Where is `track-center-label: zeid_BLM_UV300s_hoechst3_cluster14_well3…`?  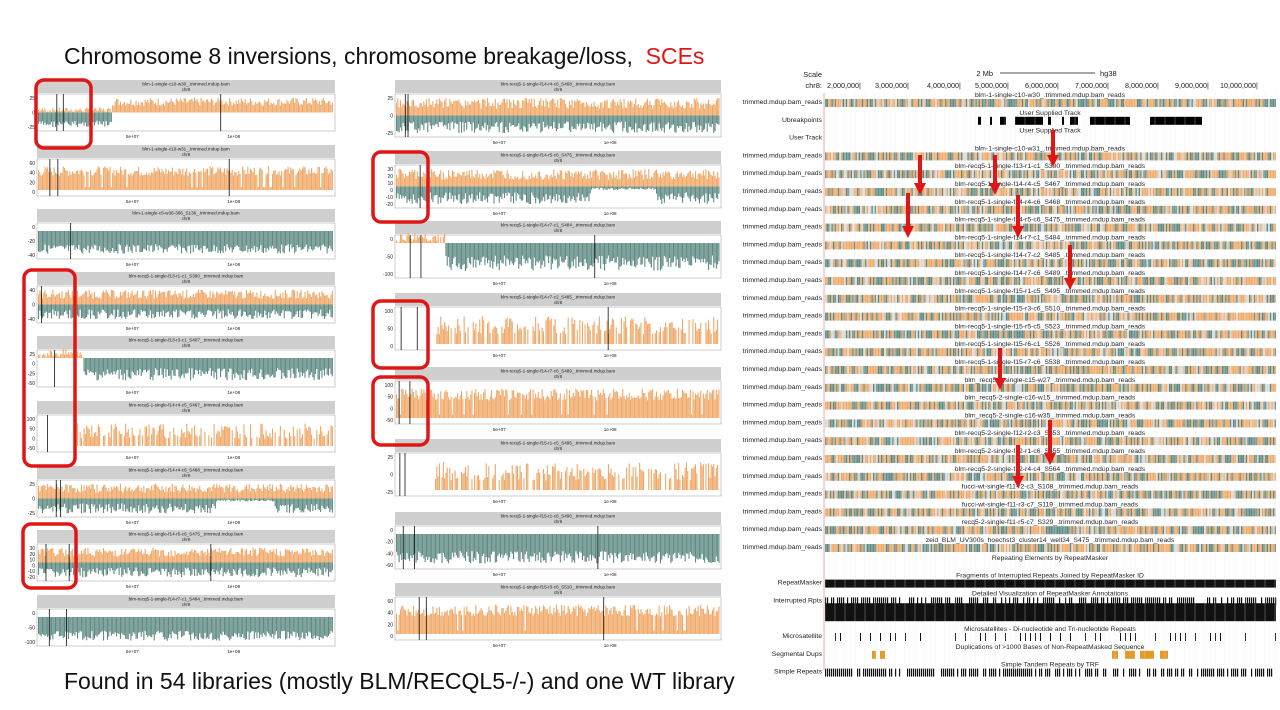
track-center-label: zeid_BLM_UV300s_hoechst3_cluster14_well3… is located at coordinates (1050, 540).